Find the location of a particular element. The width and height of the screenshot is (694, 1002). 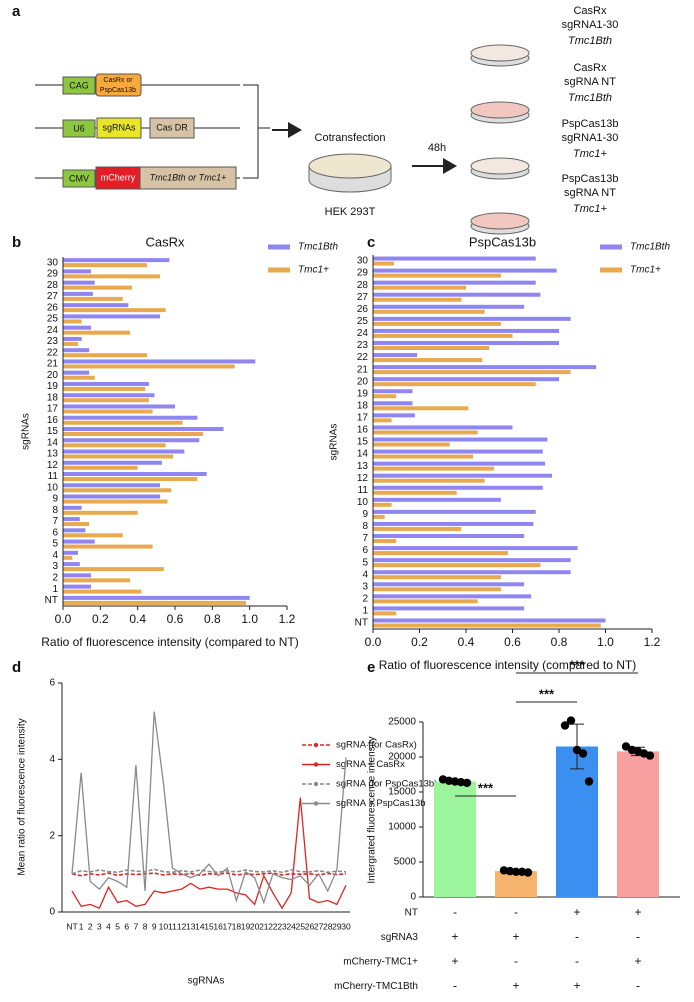

panel-label: b is located at coordinates (16, 242).